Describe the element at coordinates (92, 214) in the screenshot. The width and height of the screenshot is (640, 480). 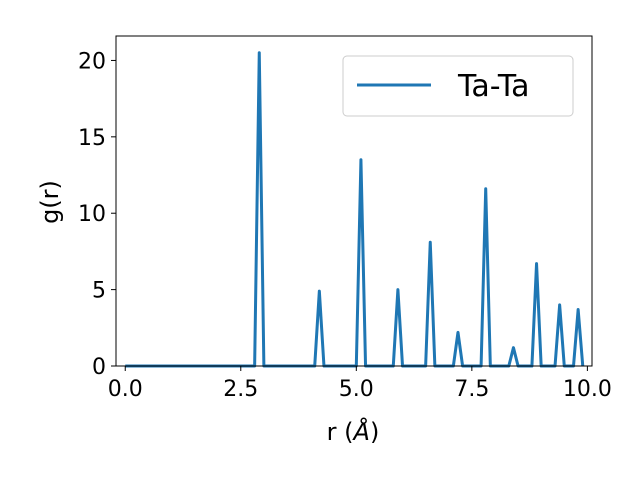
I see `y-tick-label: 10` at that location.